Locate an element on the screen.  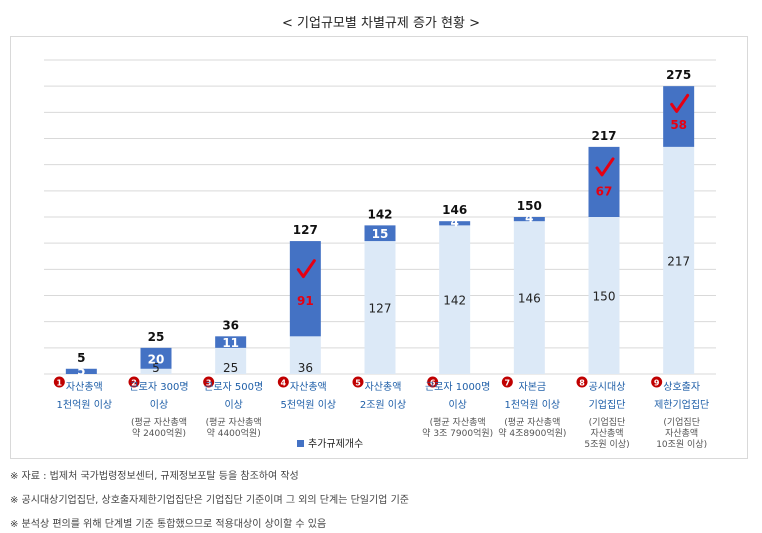
bar-total-label: 142 is located at coordinates (379, 214).